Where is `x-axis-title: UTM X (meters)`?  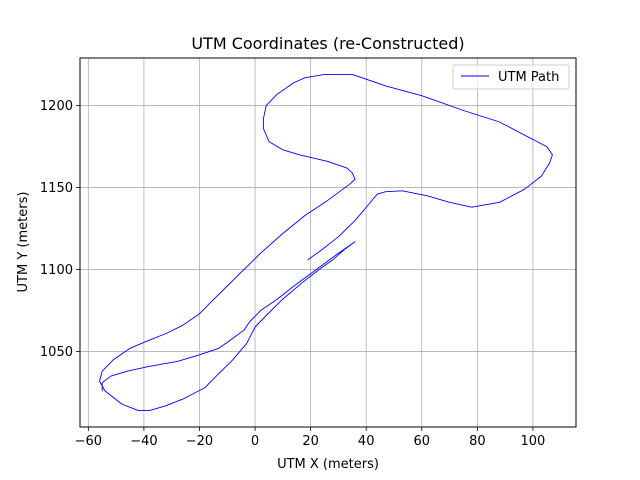 x-axis-title: UTM X (meters) is located at coordinates (328, 464).